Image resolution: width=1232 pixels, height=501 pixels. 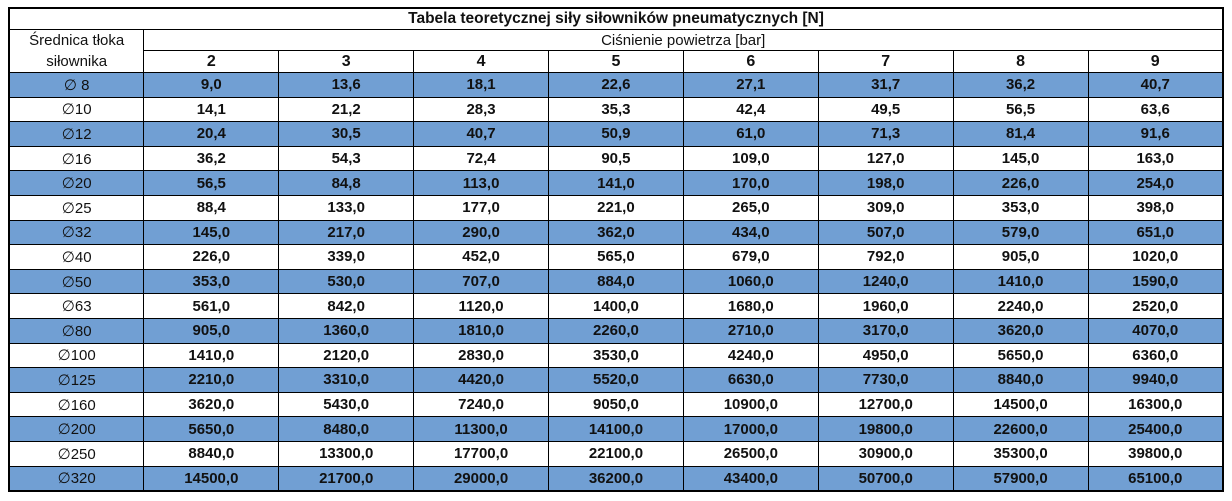 I want to click on force-value-cell: 3310,0, so click(x=346, y=380).